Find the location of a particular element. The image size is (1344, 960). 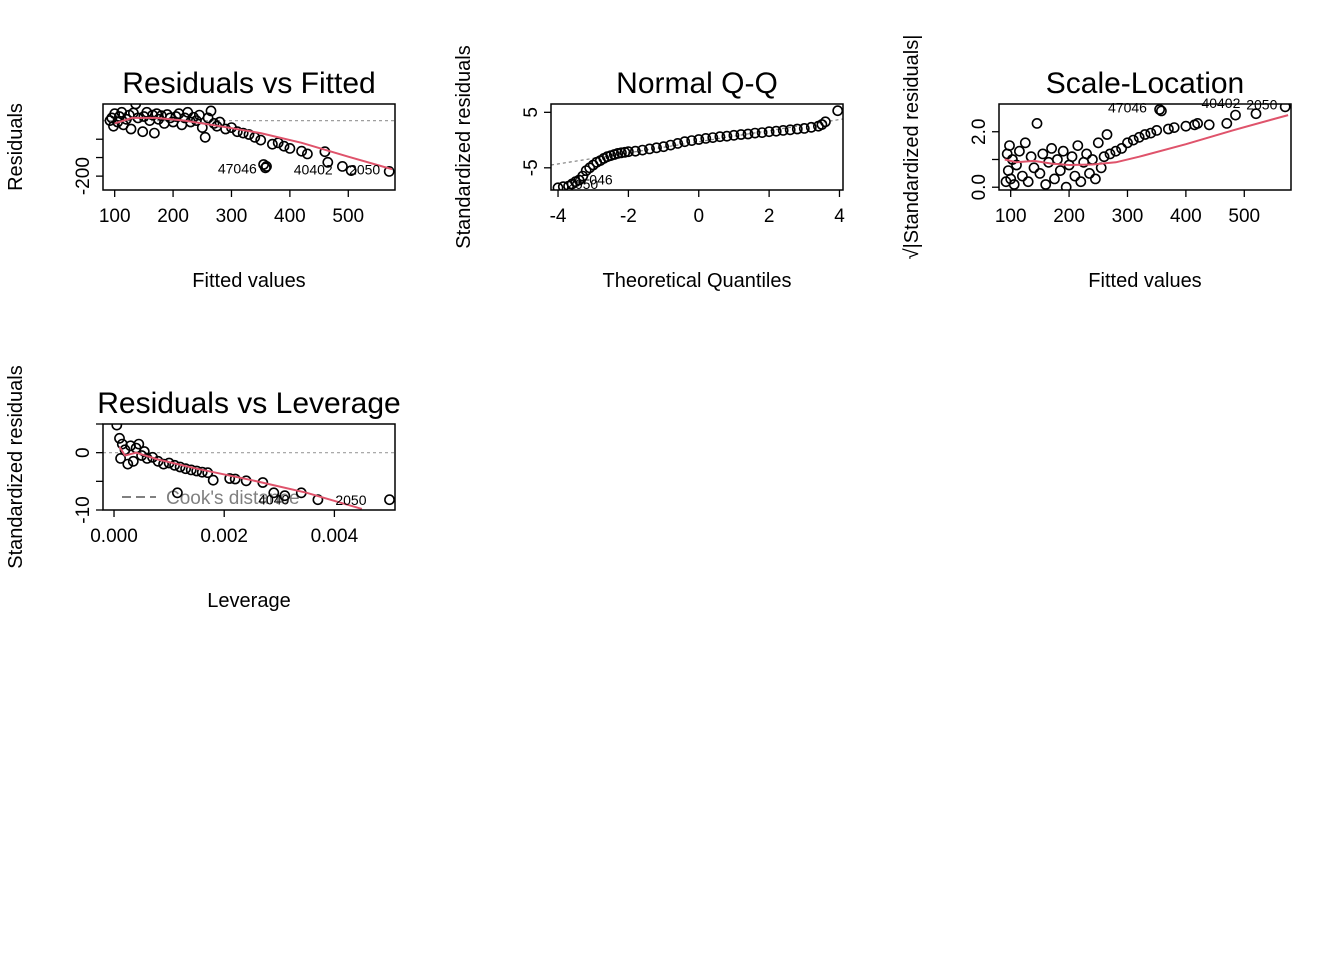

rvl-xlabel: Leverage is located at coordinates (248, 601).